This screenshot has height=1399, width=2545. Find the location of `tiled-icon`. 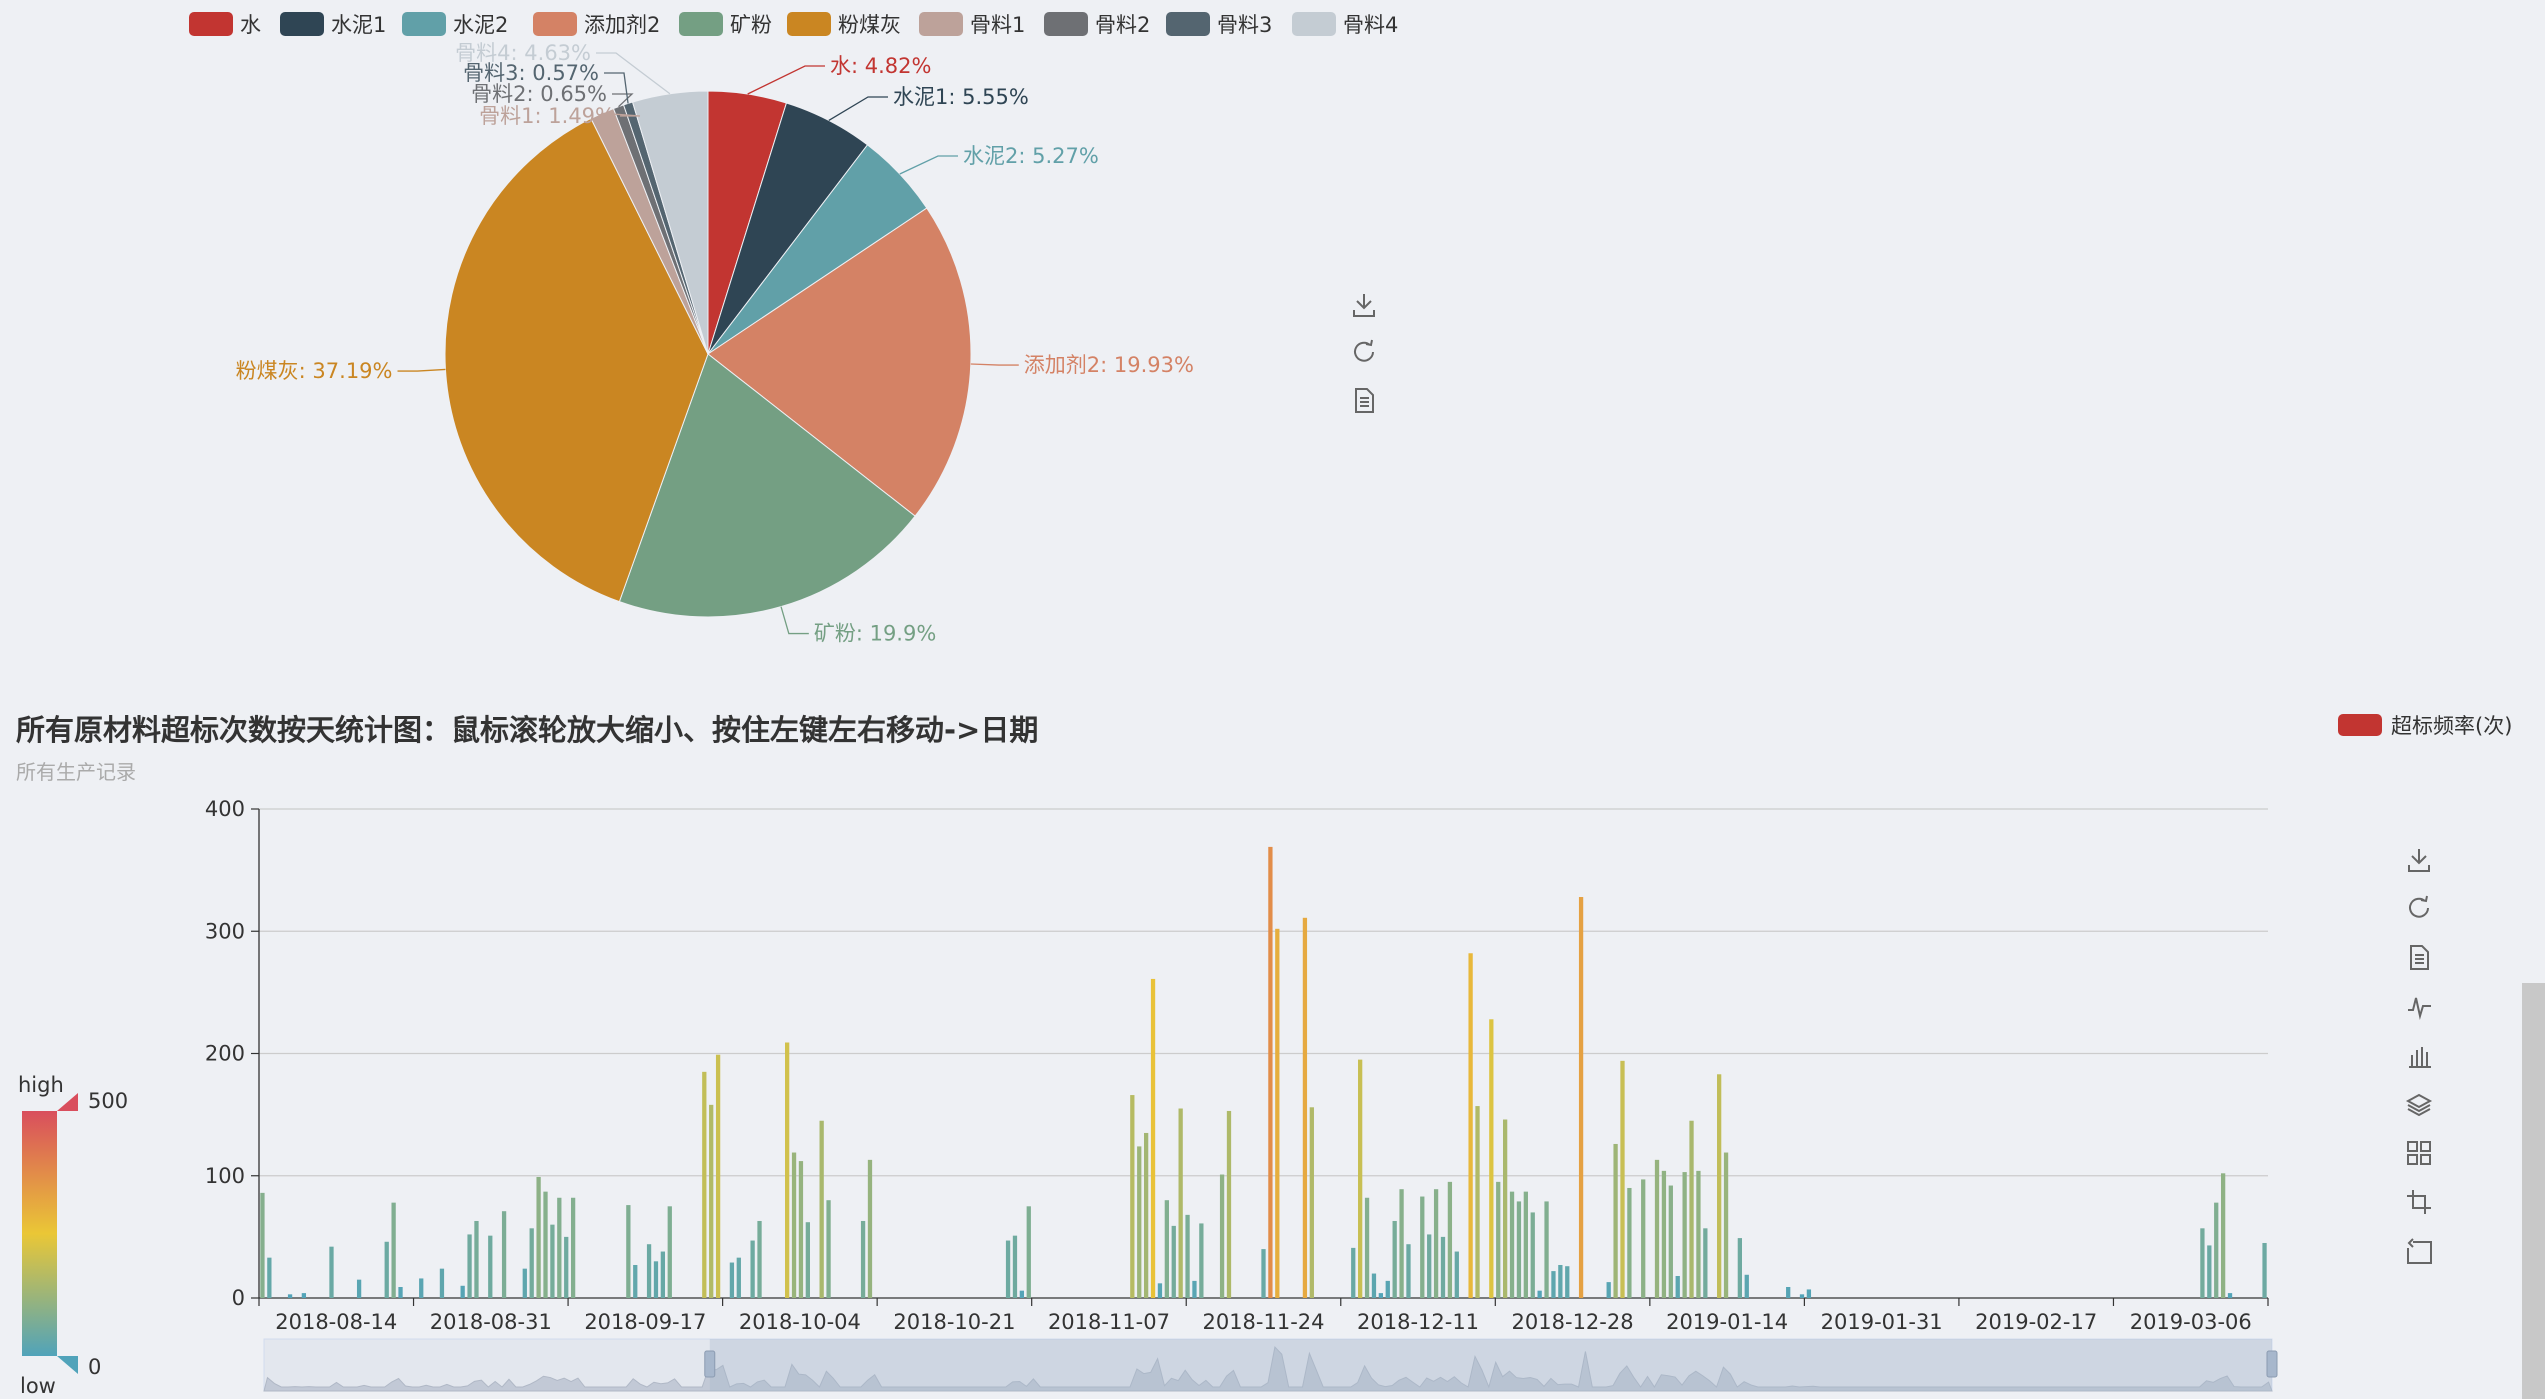

tiled-icon is located at coordinates (2419, 1153).